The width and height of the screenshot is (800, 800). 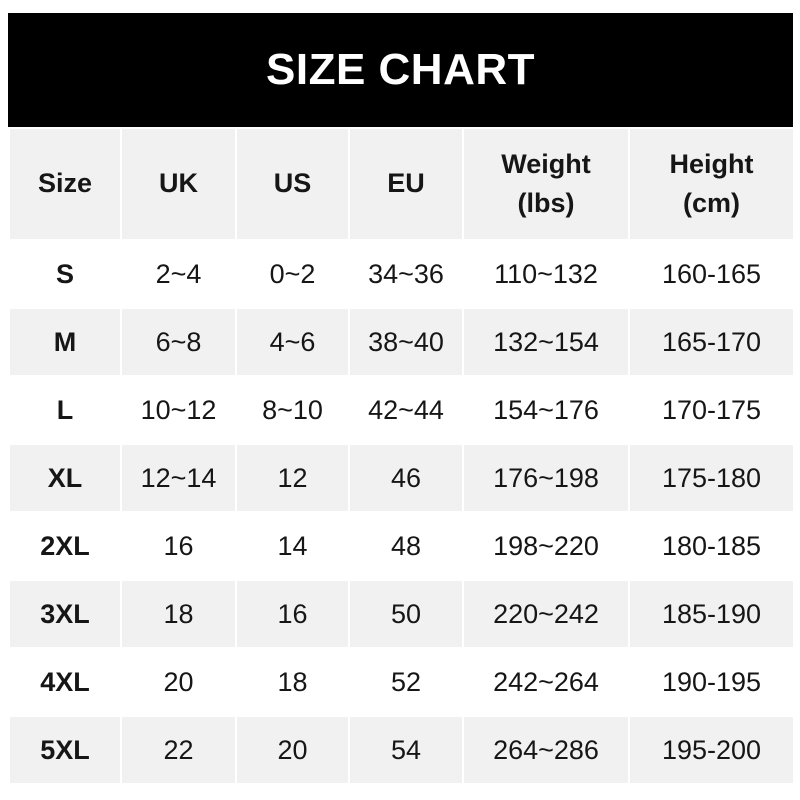 What do you see at coordinates (546, 274) in the screenshot?
I see `cell-weight: 110~132` at bounding box center [546, 274].